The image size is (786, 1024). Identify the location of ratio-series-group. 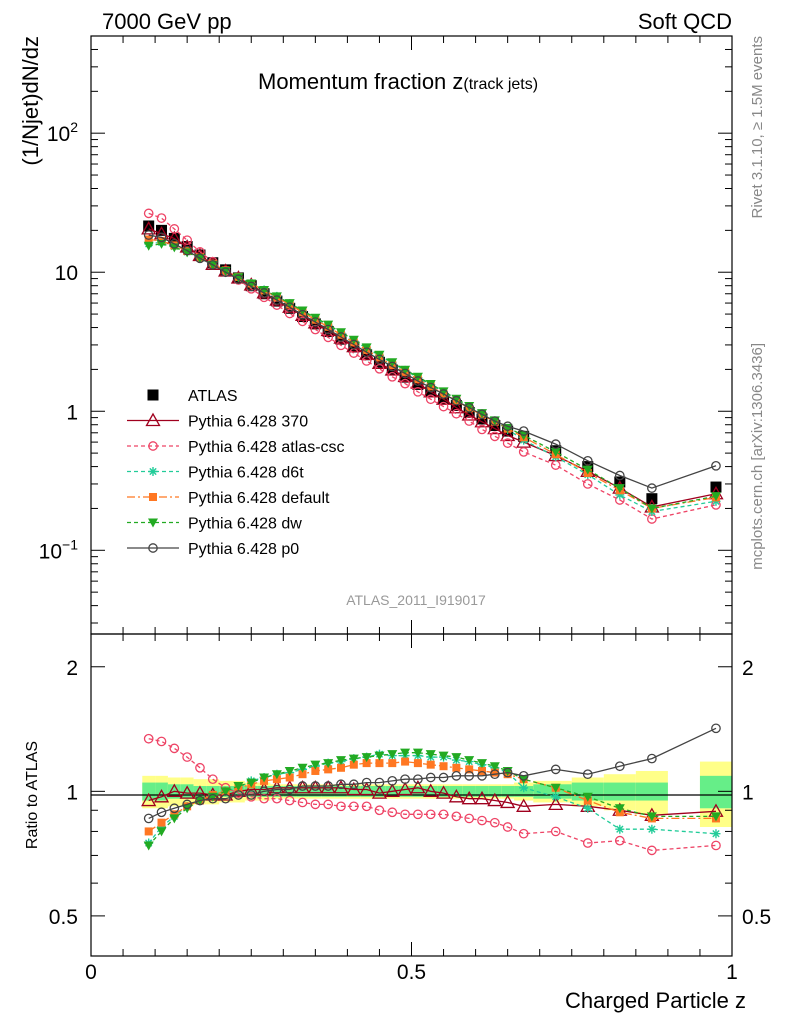
(432, 789).